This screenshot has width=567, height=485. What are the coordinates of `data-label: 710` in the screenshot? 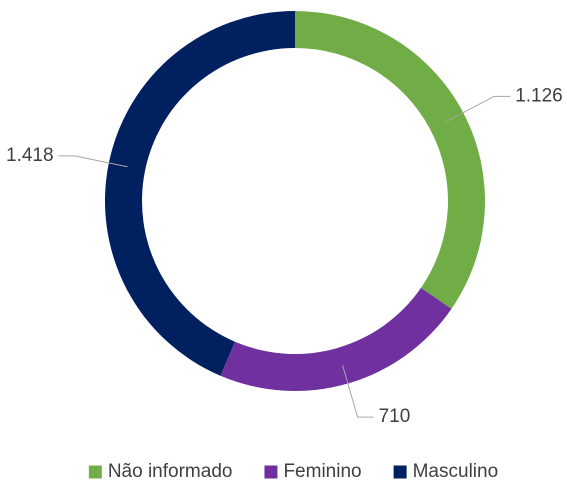 It's located at (395, 416).